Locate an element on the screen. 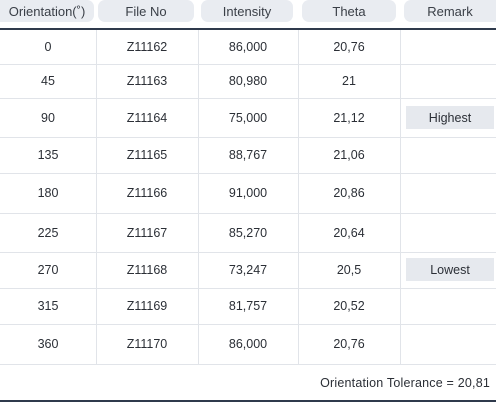  table-row: 270 Z11168 73,247 20,5 Lowest is located at coordinates (248, 270).